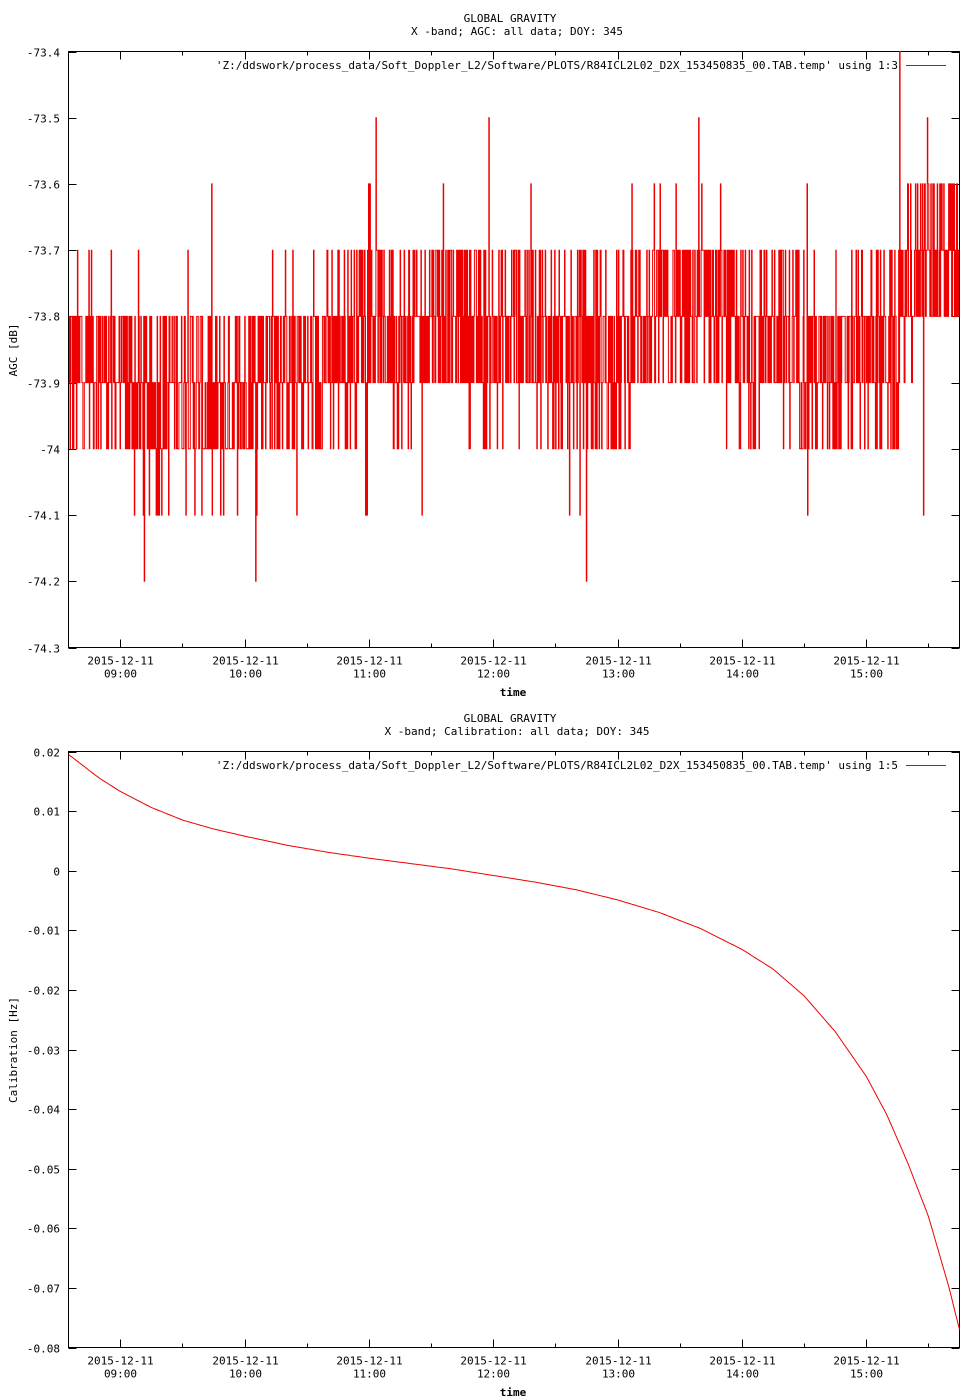  Describe the element at coordinates (510, 718) in the screenshot. I see `calibration-chart-title: GLOBAL GRAVITY` at that location.